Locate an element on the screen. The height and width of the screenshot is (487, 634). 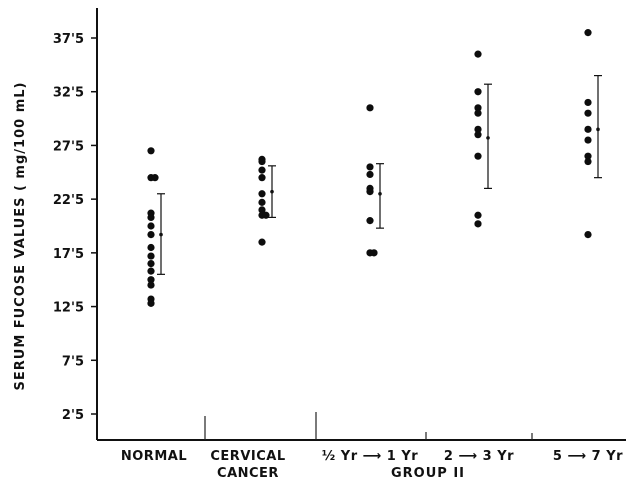
category-dividers is located at coordinates (368, 426).